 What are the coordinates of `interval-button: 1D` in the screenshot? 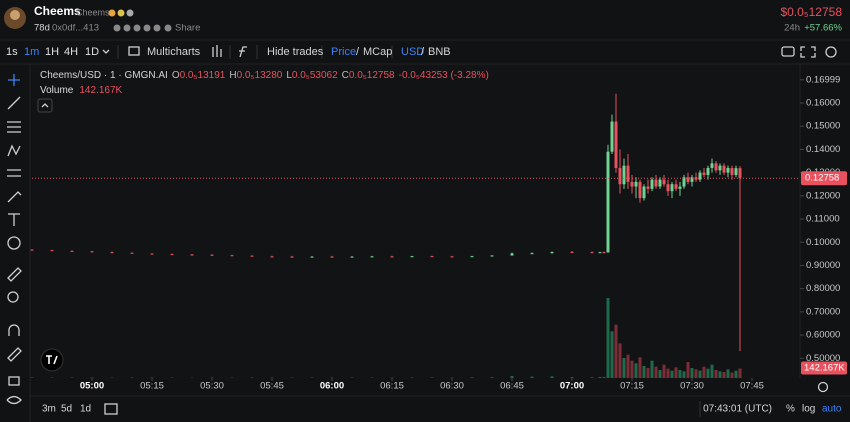 It's located at (92, 52).